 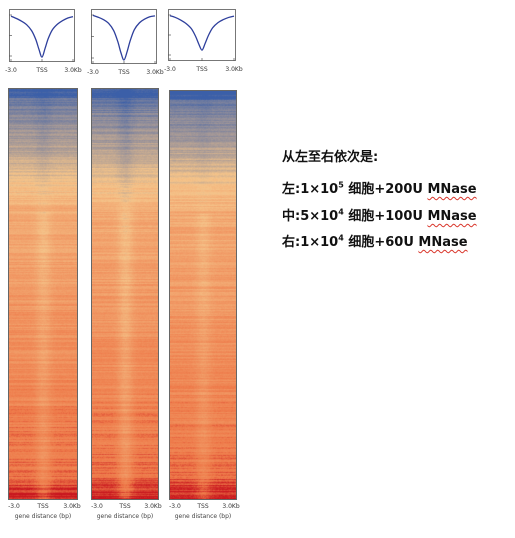 I want to click on profile-plot-right, so click(x=202, y=35).